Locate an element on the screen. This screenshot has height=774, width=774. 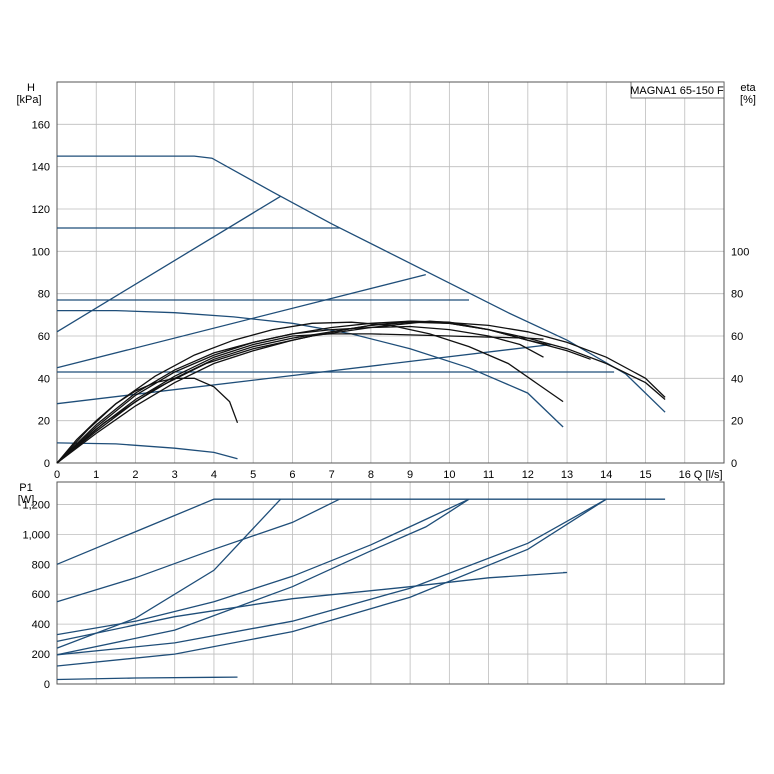
x-tick-label: 12 is located at coordinates (528, 475).